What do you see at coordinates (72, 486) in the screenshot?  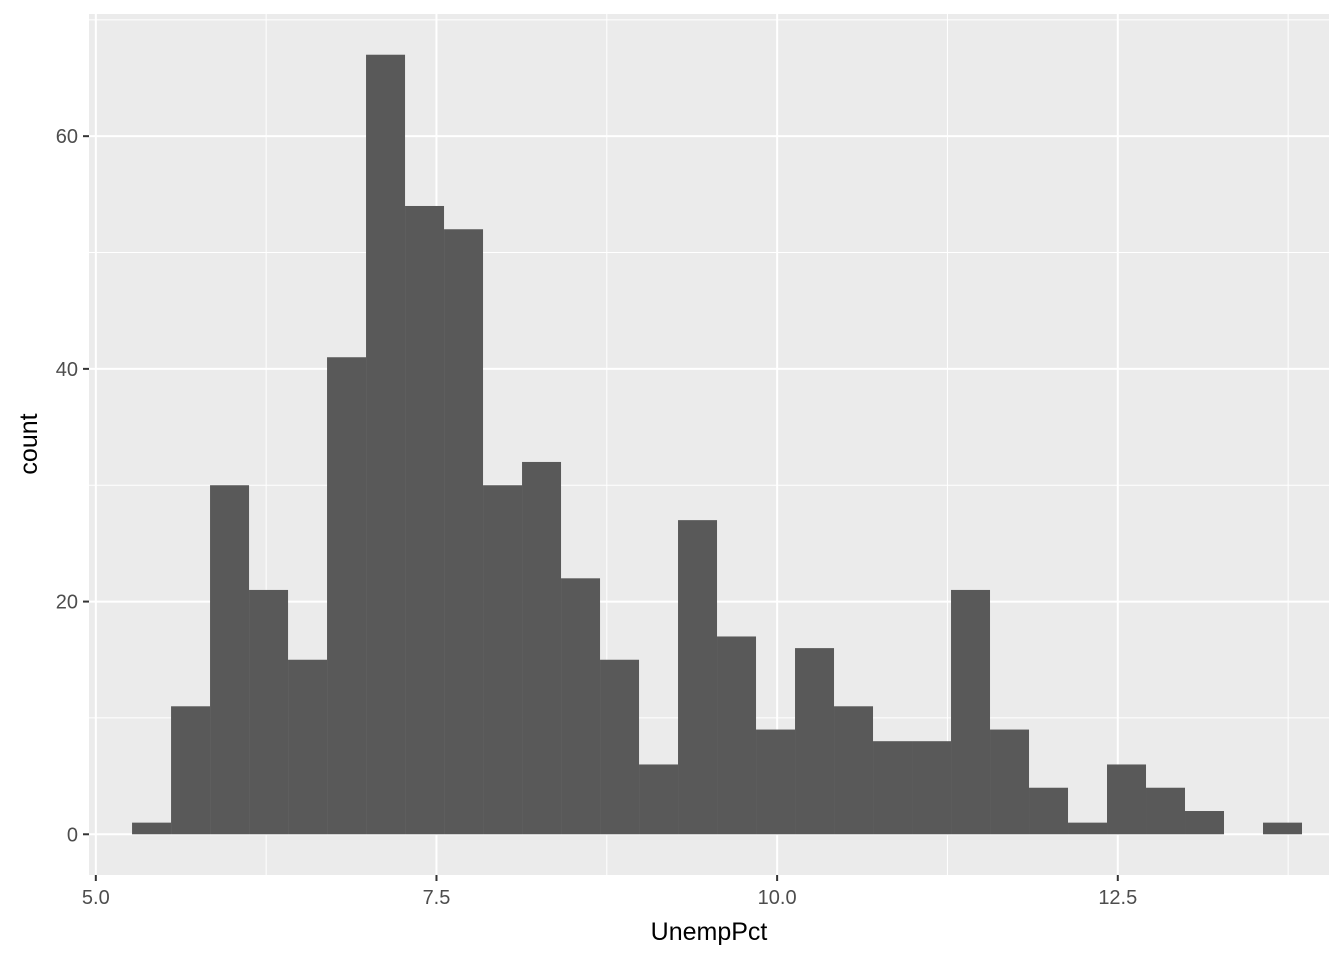 I see `y-axis-ticks: 0 20 40 60` at bounding box center [72, 486].